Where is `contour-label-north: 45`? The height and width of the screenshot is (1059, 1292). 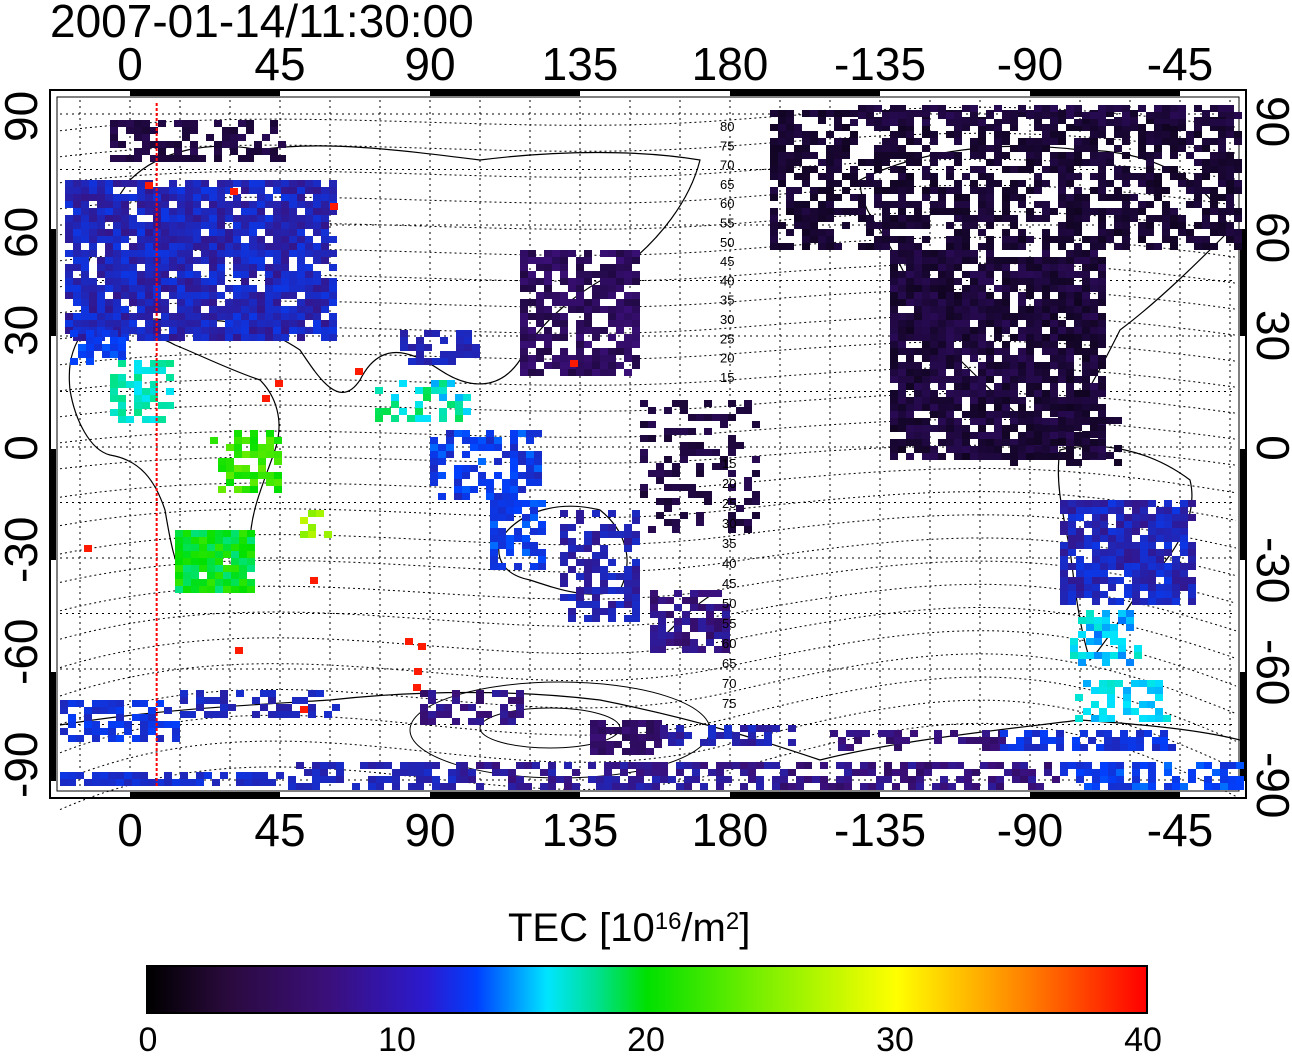 contour-label-north: 45 is located at coordinates (727, 261).